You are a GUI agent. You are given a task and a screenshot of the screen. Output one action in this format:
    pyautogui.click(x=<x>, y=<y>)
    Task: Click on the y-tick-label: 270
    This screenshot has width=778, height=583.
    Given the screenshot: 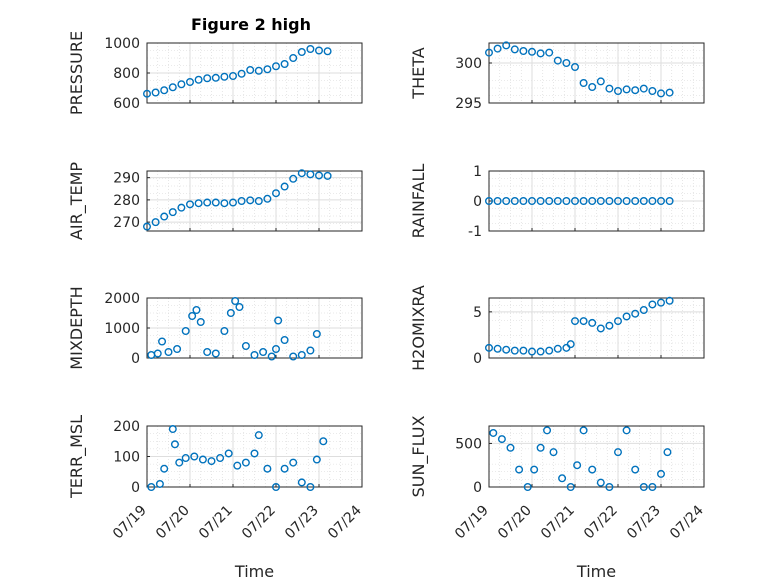 What is the action you would take?
    pyautogui.click(x=126, y=223)
    